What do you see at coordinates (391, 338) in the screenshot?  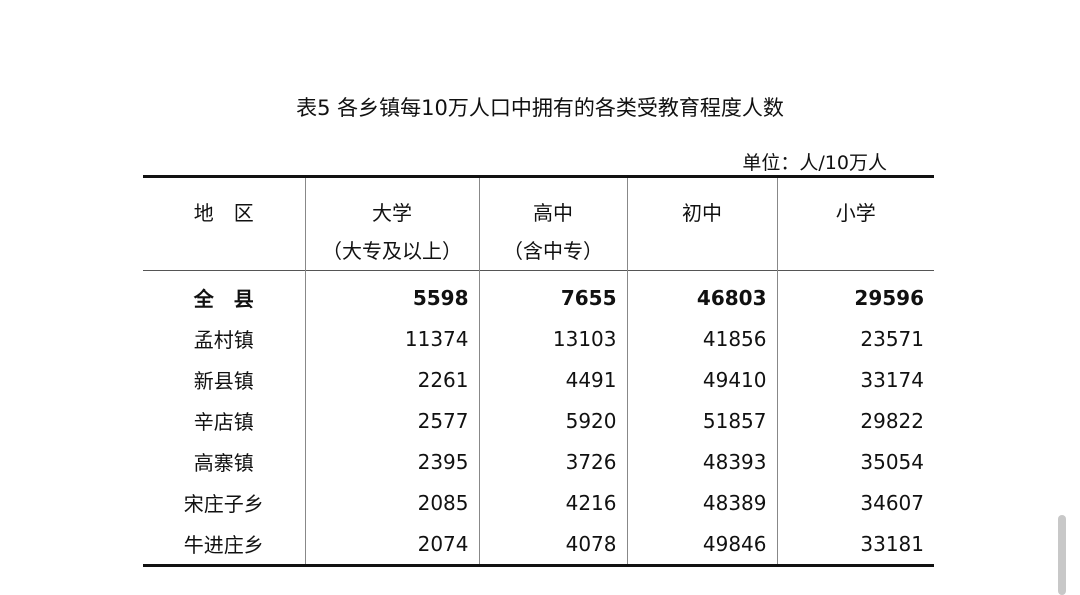 I see `value-cell: 11374` at bounding box center [391, 338].